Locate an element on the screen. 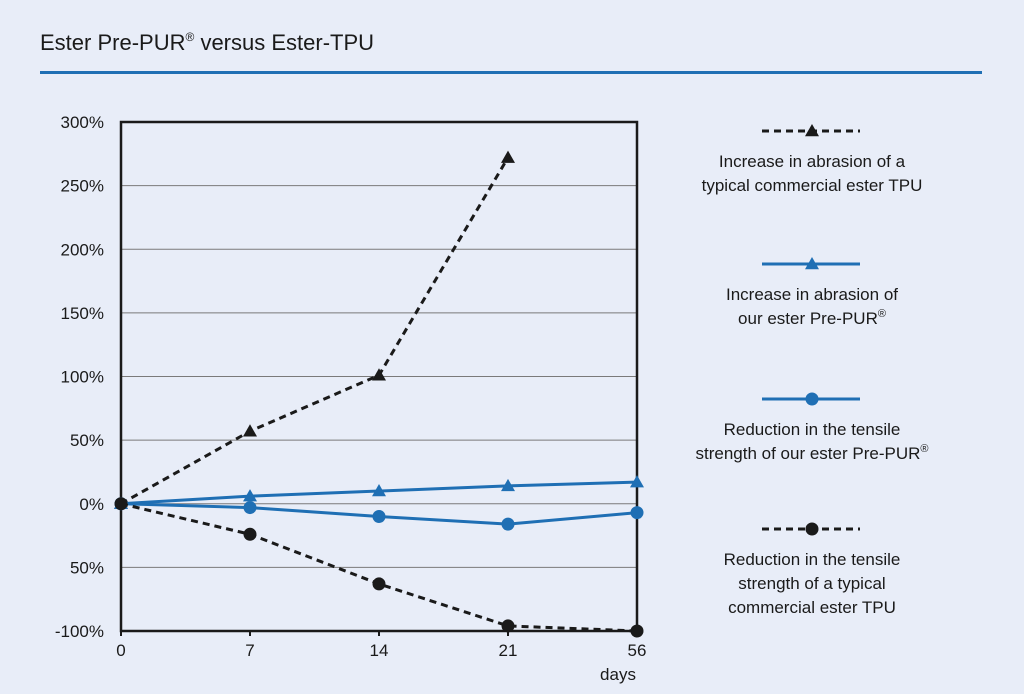  legend-label-prepur_abrasion: Increase in abrasion of is located at coordinates (812, 294).